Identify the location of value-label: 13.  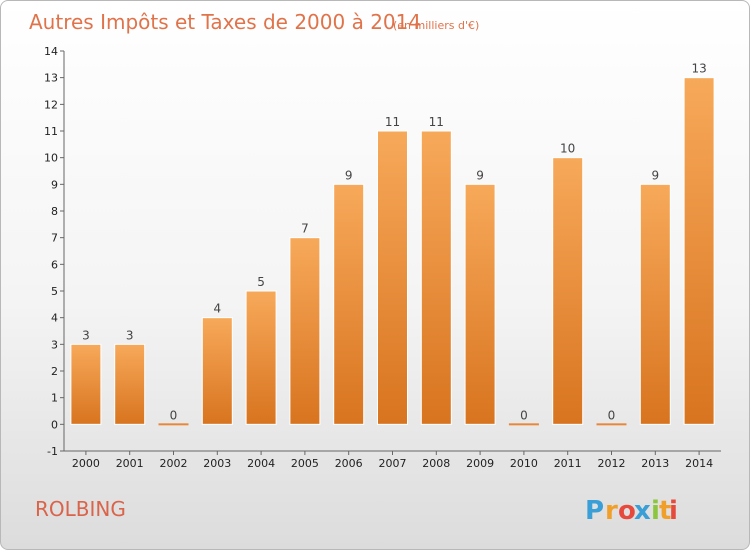
(698, 69).